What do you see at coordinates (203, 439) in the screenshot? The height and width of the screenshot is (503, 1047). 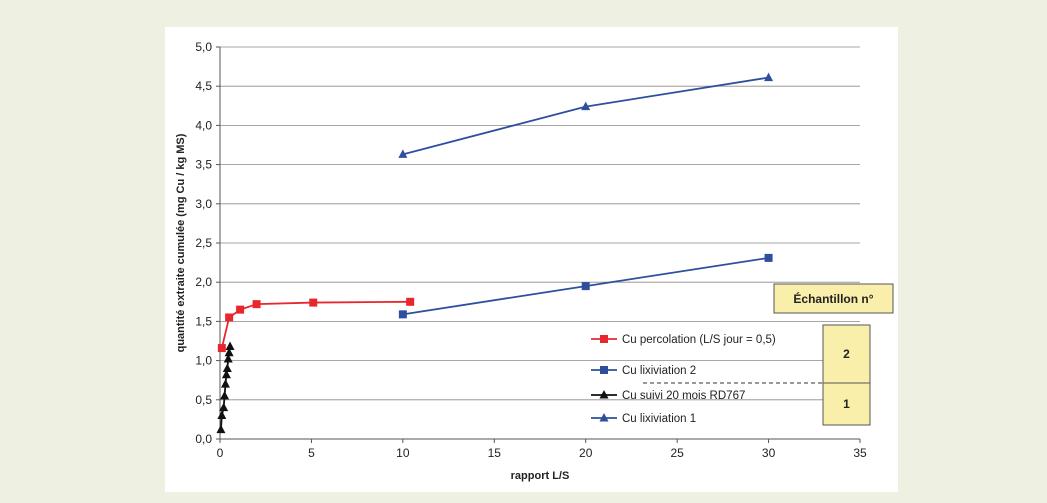 I see `y-tick-label: 0,0` at bounding box center [203, 439].